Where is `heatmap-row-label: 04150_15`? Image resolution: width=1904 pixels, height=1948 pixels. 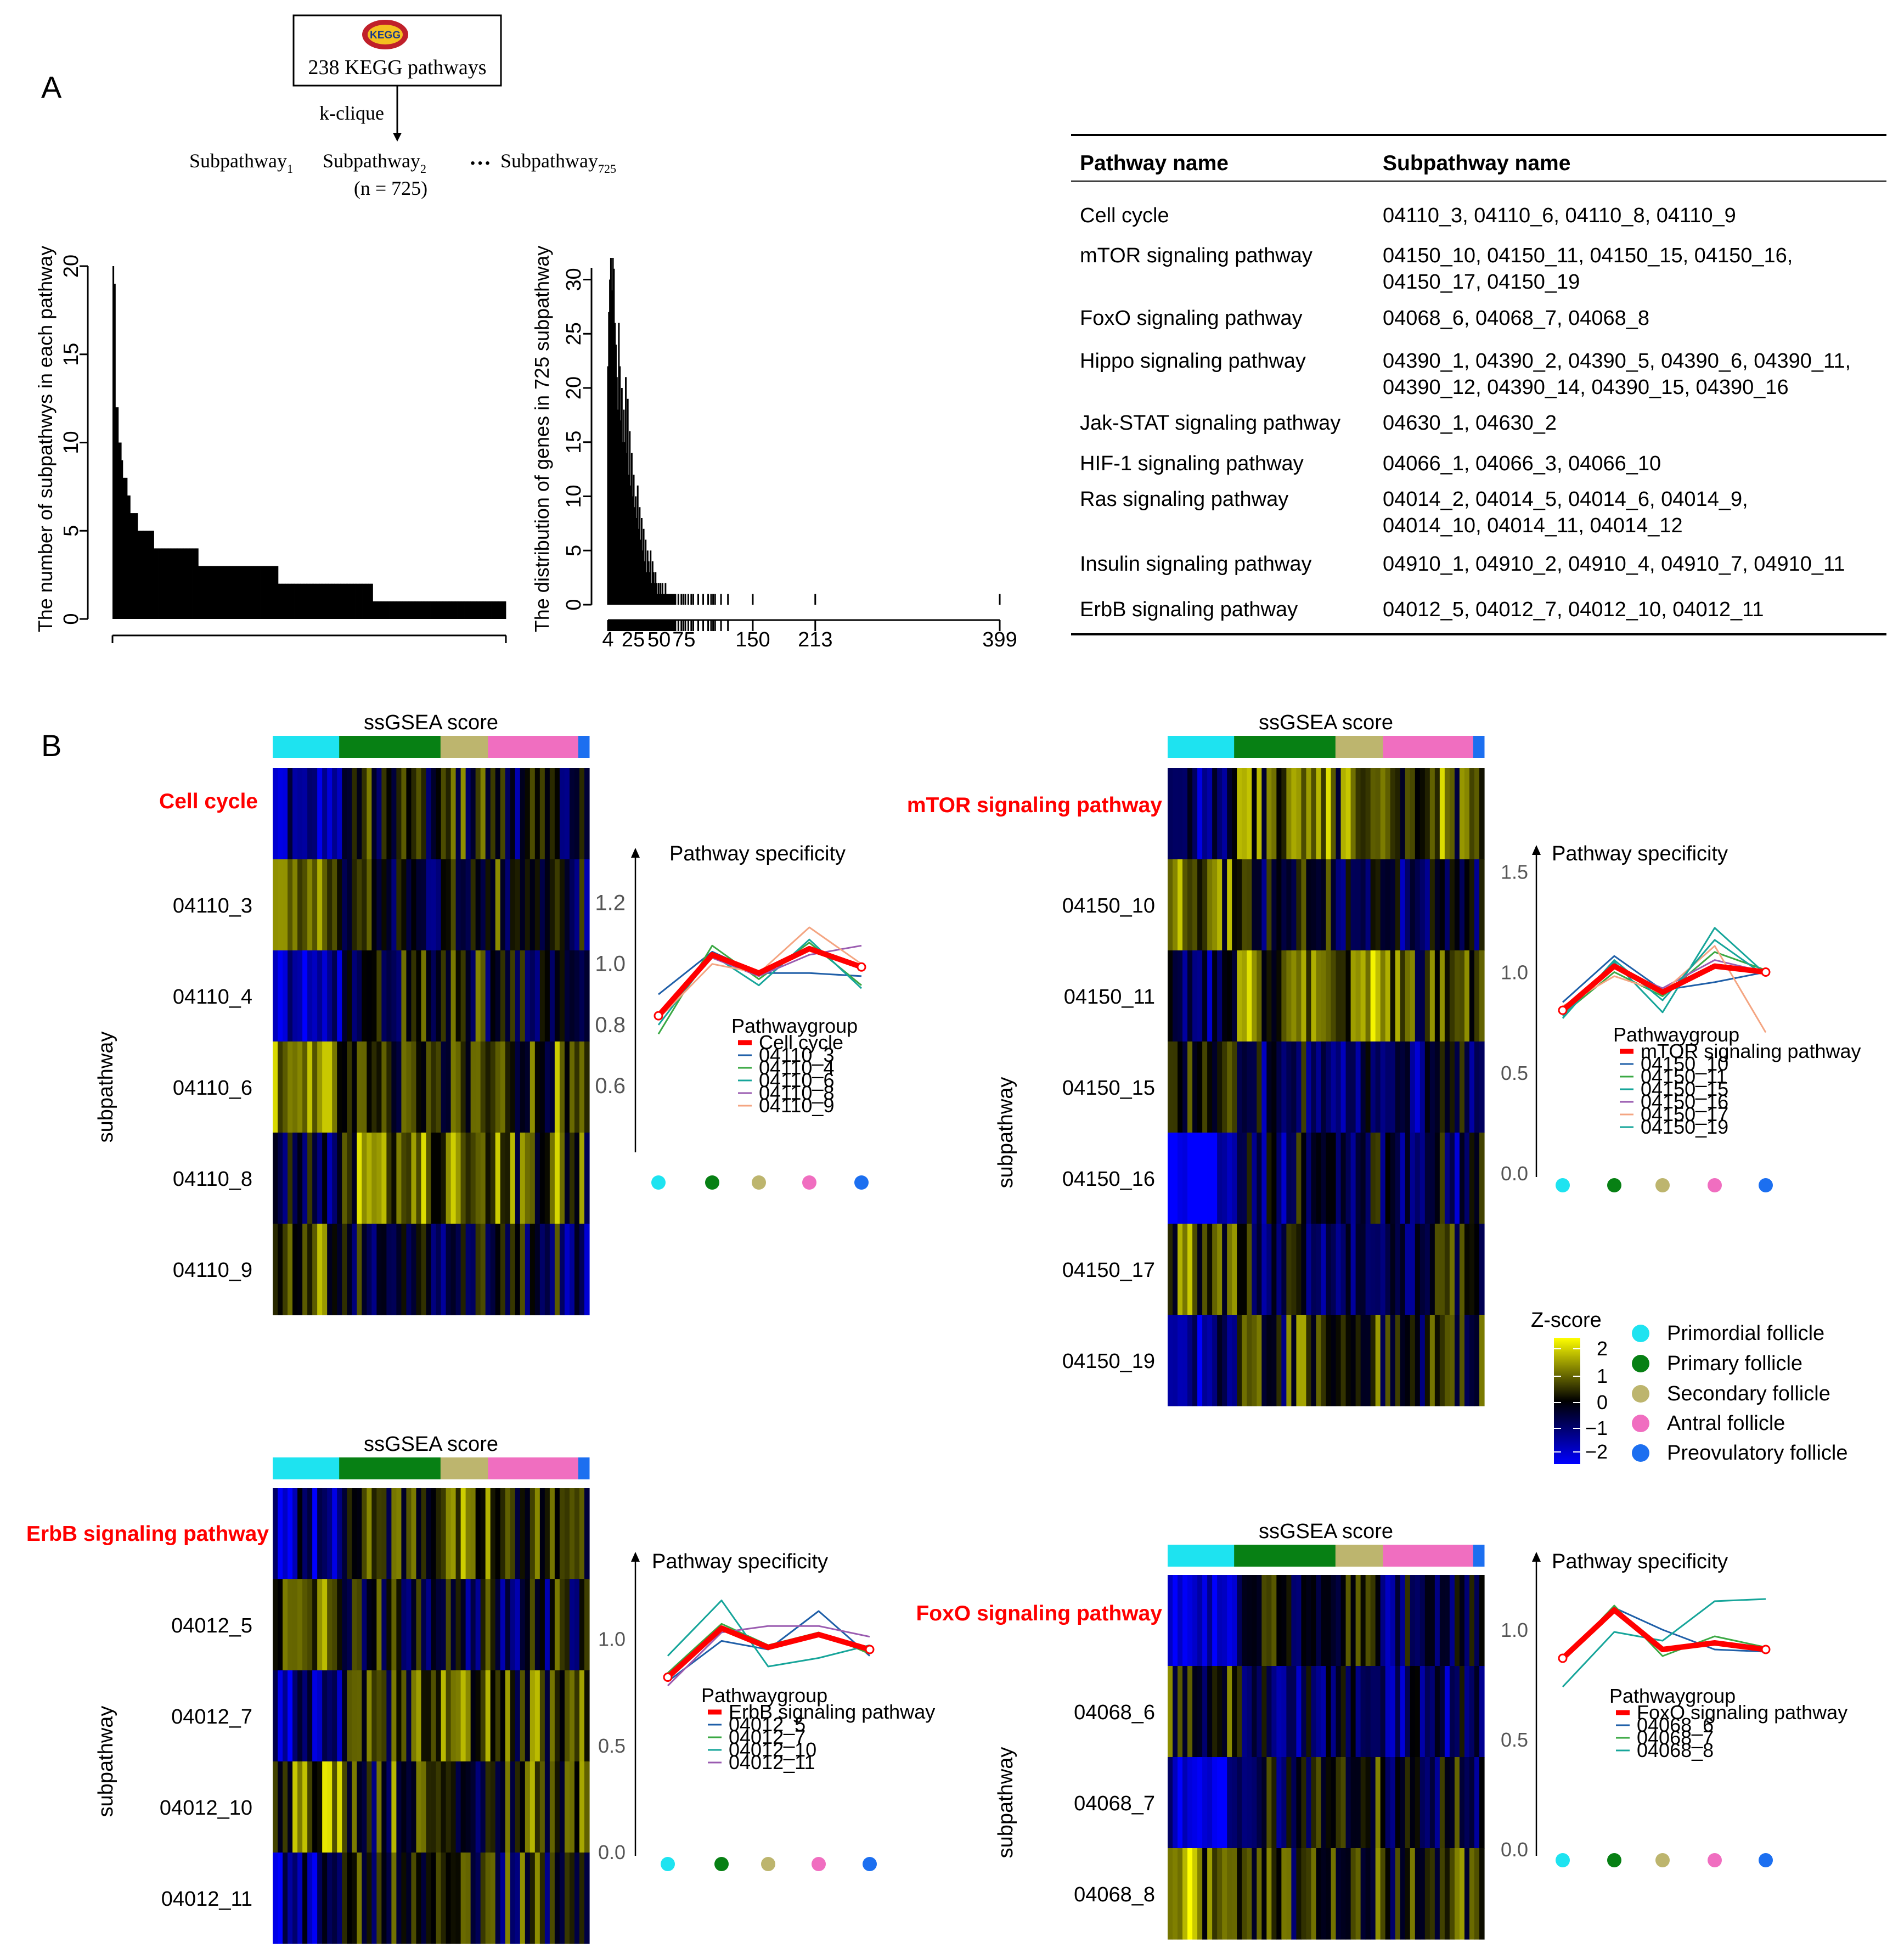
heatmap-row-label: 04150_15 is located at coordinates (1108, 1088).